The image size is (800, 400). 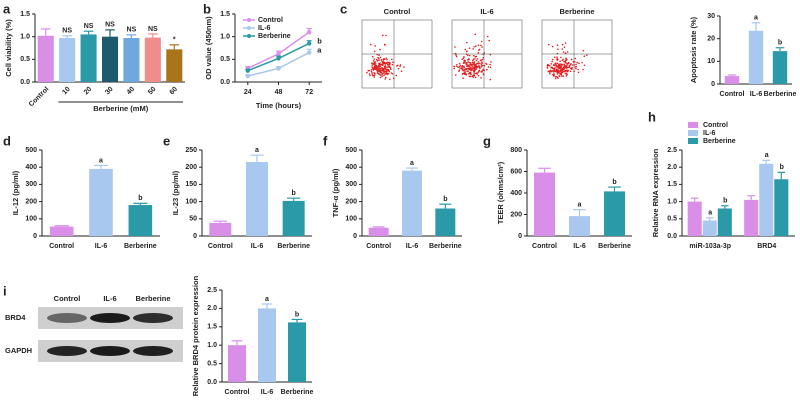 What do you see at coordinates (343, 8) in the screenshot?
I see `panel-label: c` at bounding box center [343, 8].